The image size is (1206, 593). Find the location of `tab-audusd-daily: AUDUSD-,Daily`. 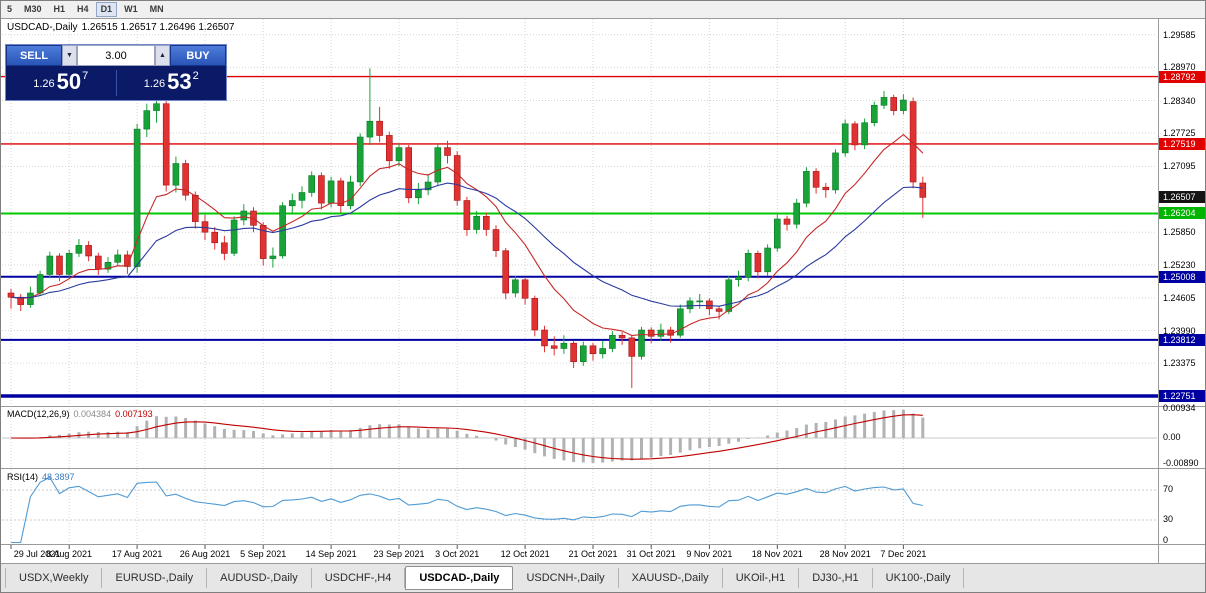

tab-audusd-daily: AUDUSD-,Daily is located at coordinates (259, 578).